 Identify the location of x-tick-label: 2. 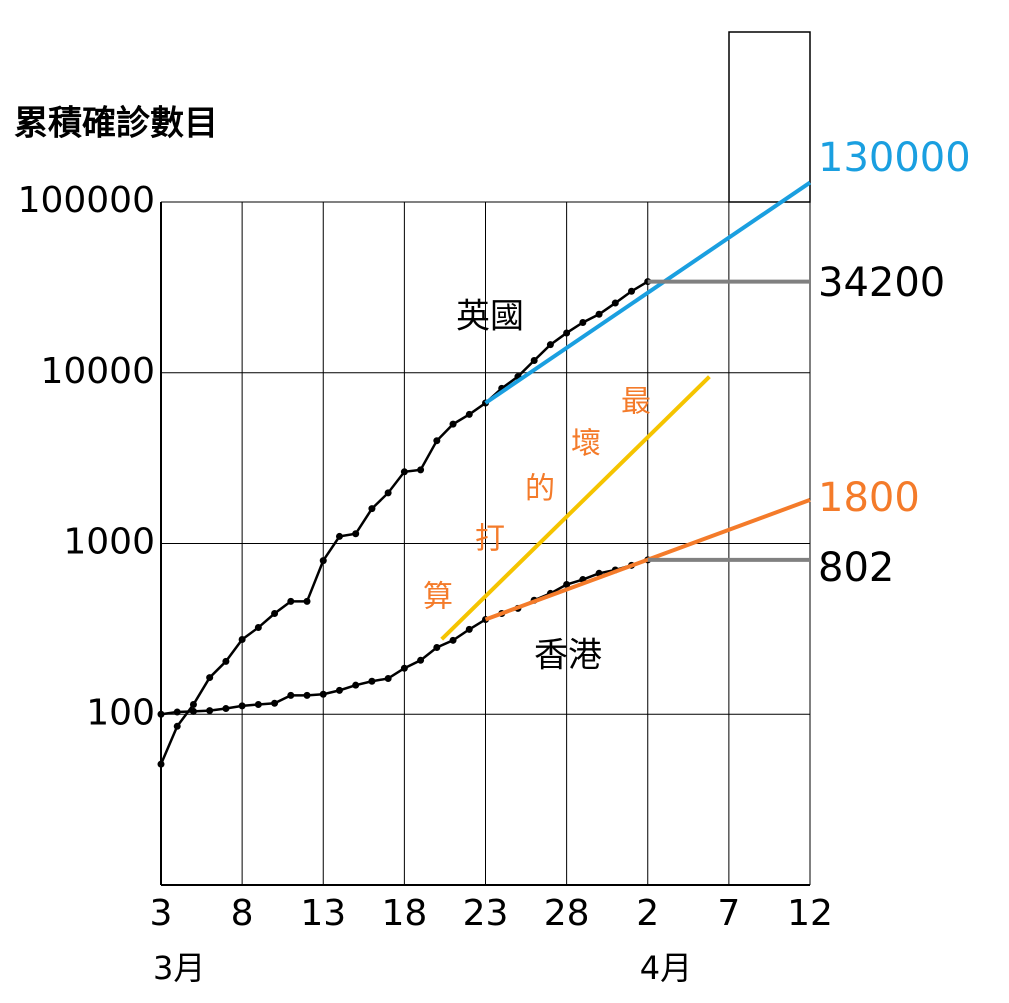
(647, 913).